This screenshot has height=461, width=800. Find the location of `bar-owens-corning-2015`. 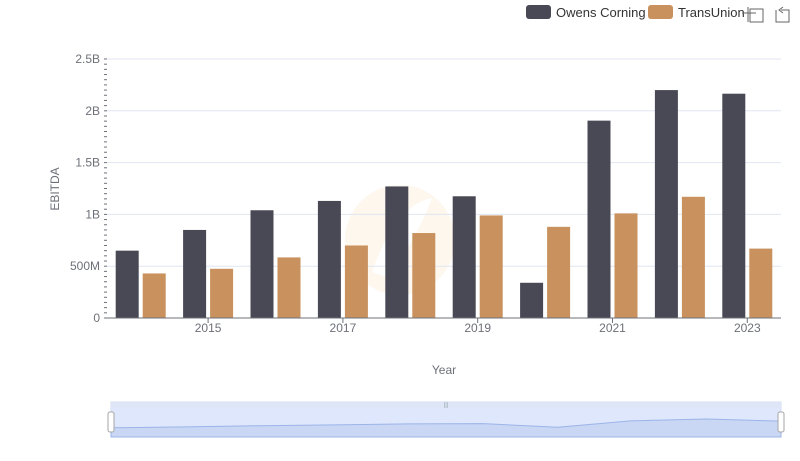

bar-owens-corning-2015 is located at coordinates (195, 273).